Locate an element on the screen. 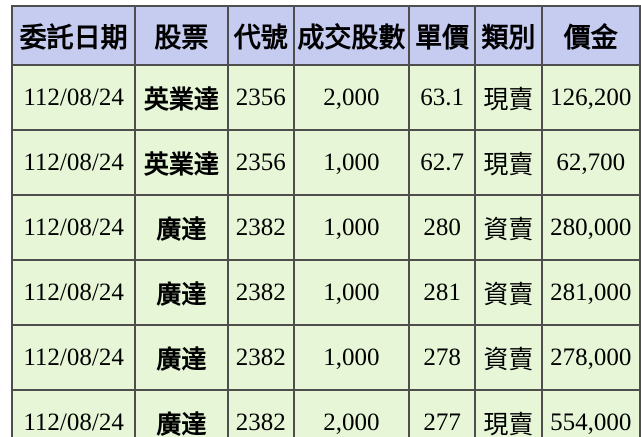  table-row-6: 112/08/24 廣達 2382 2,000 277 現賣 554,000 is located at coordinates (325, 413).